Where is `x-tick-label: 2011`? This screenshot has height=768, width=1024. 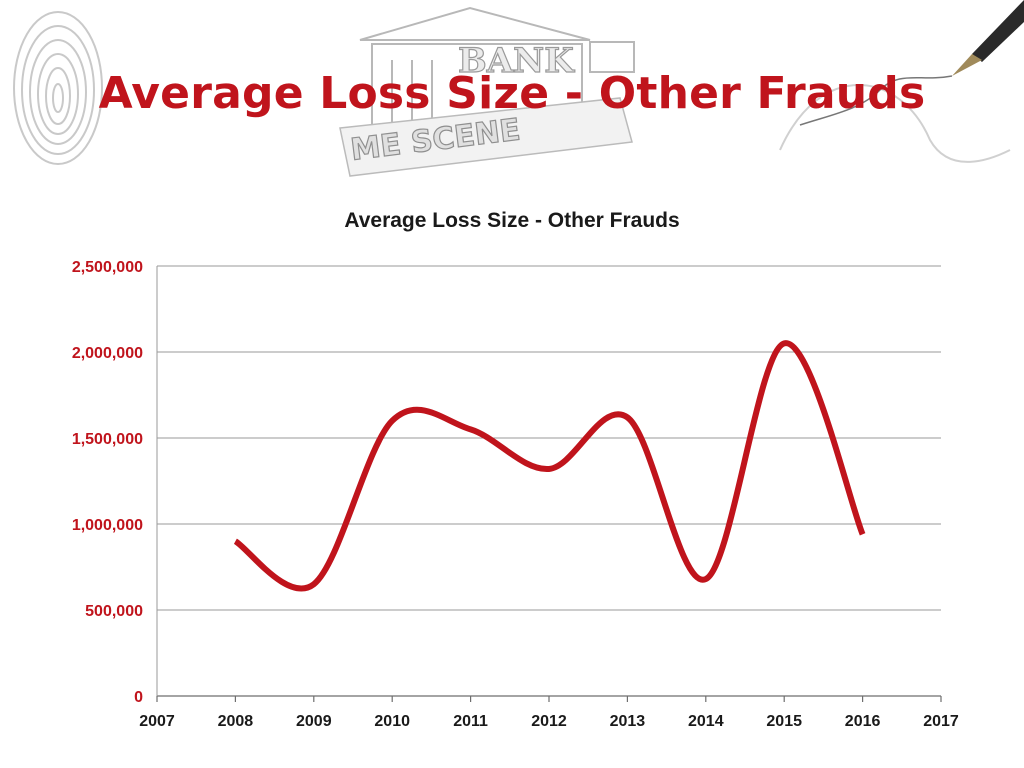
x-tick-label: 2011 is located at coordinates (470, 721).